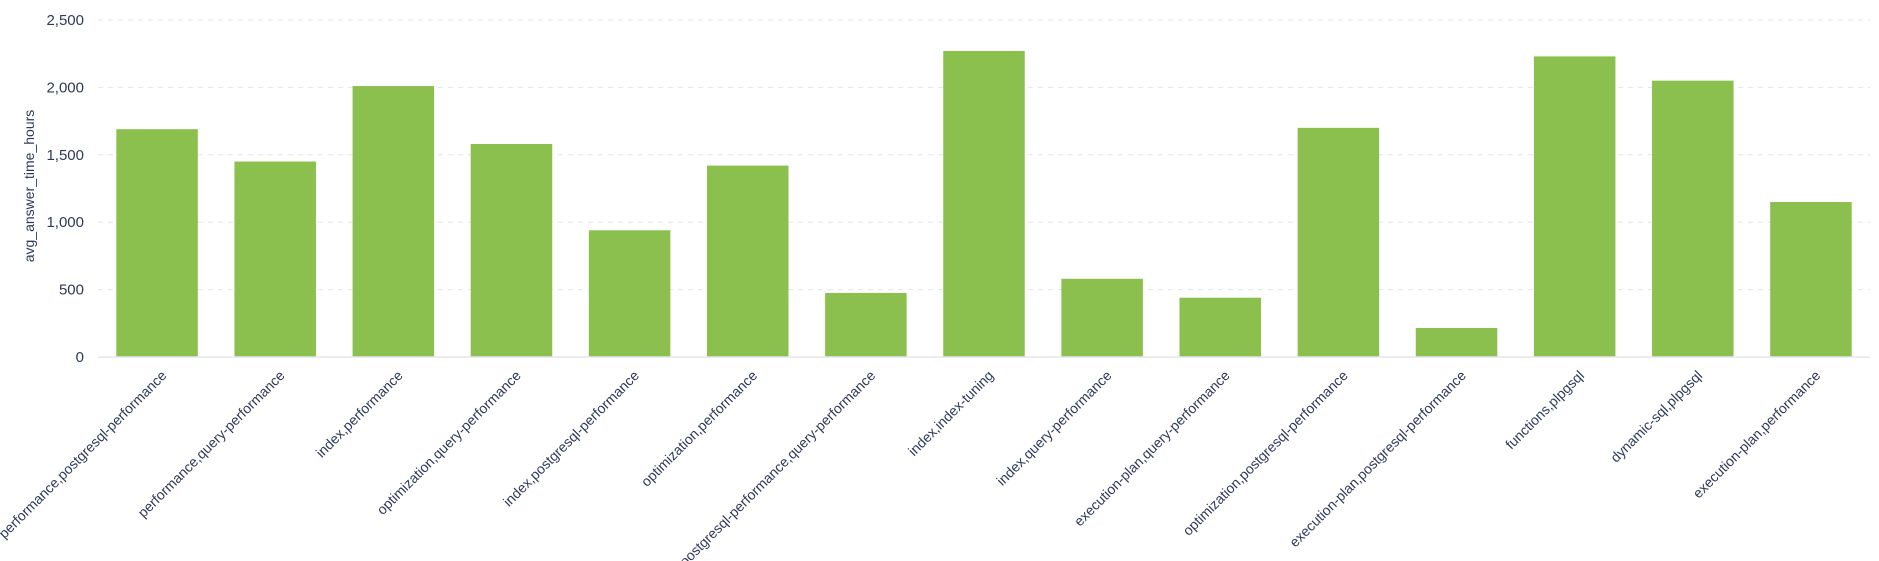 The width and height of the screenshot is (1879, 561). Describe the element at coordinates (777, 464) in the screenshot. I see `x-tick-label: postgresql-performance,query-performance` at that location.